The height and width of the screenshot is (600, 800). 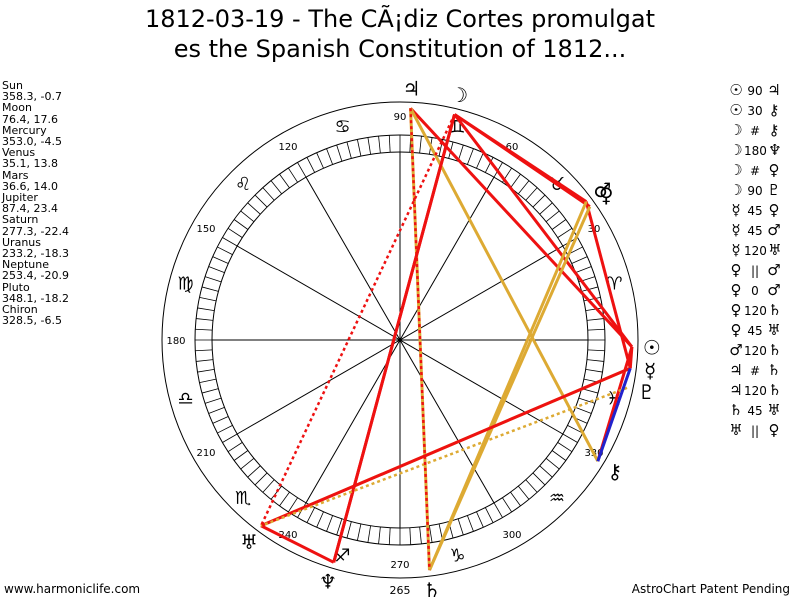 I want to click on aspect-row: ♀ 120♄, so click(x=763, y=310).